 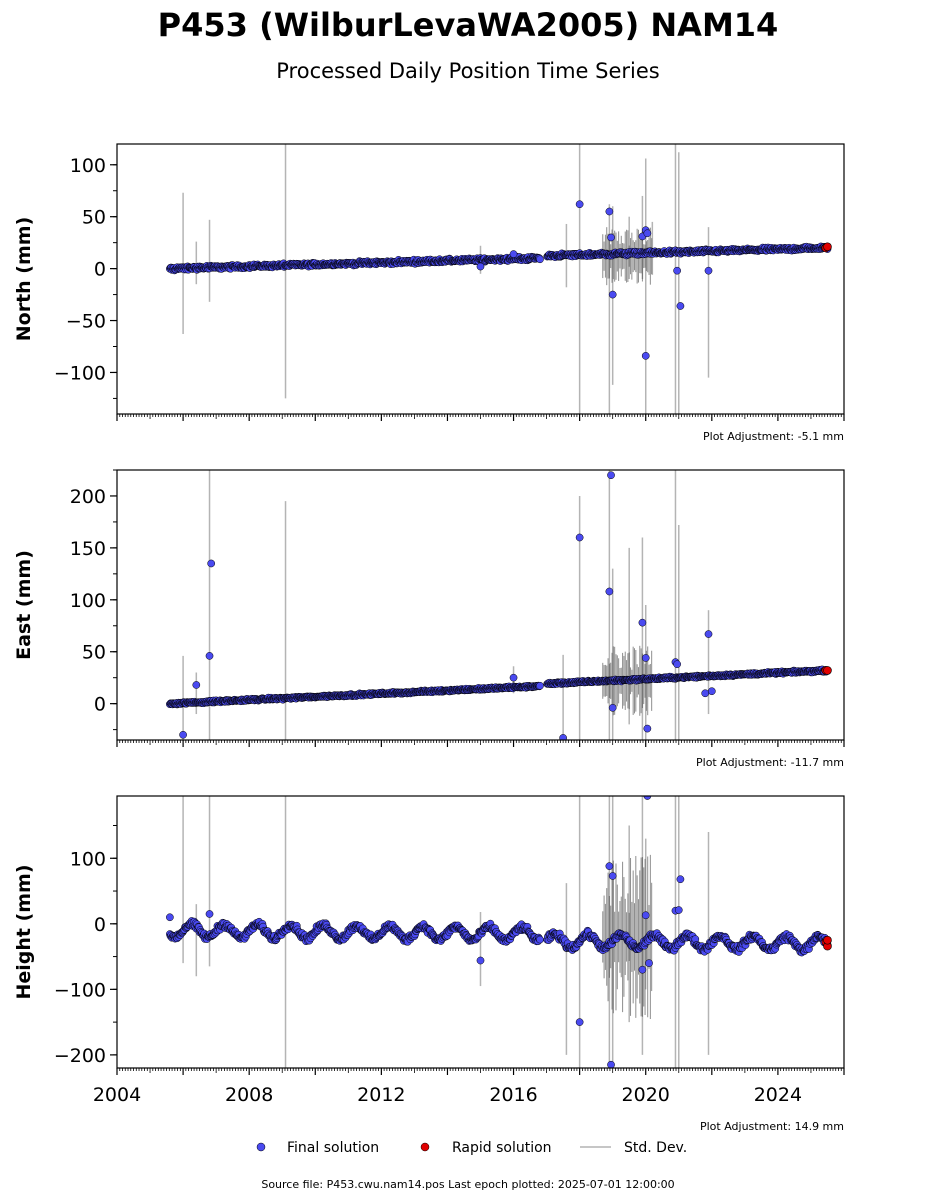 I want to click on xtick-label: 2016, so click(x=513, y=1095).